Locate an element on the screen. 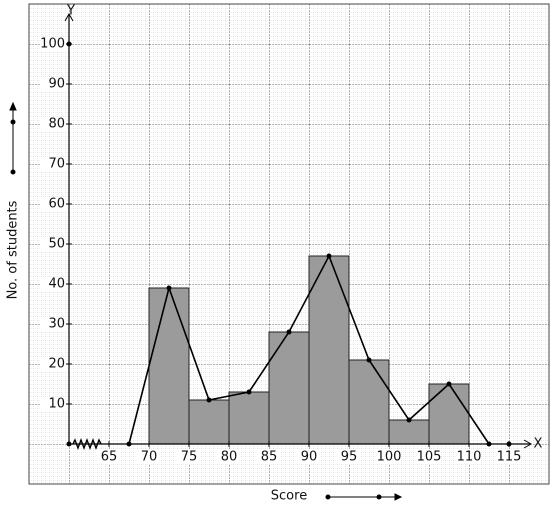 The height and width of the screenshot is (510, 554). x-axis-name: X is located at coordinates (538, 444).